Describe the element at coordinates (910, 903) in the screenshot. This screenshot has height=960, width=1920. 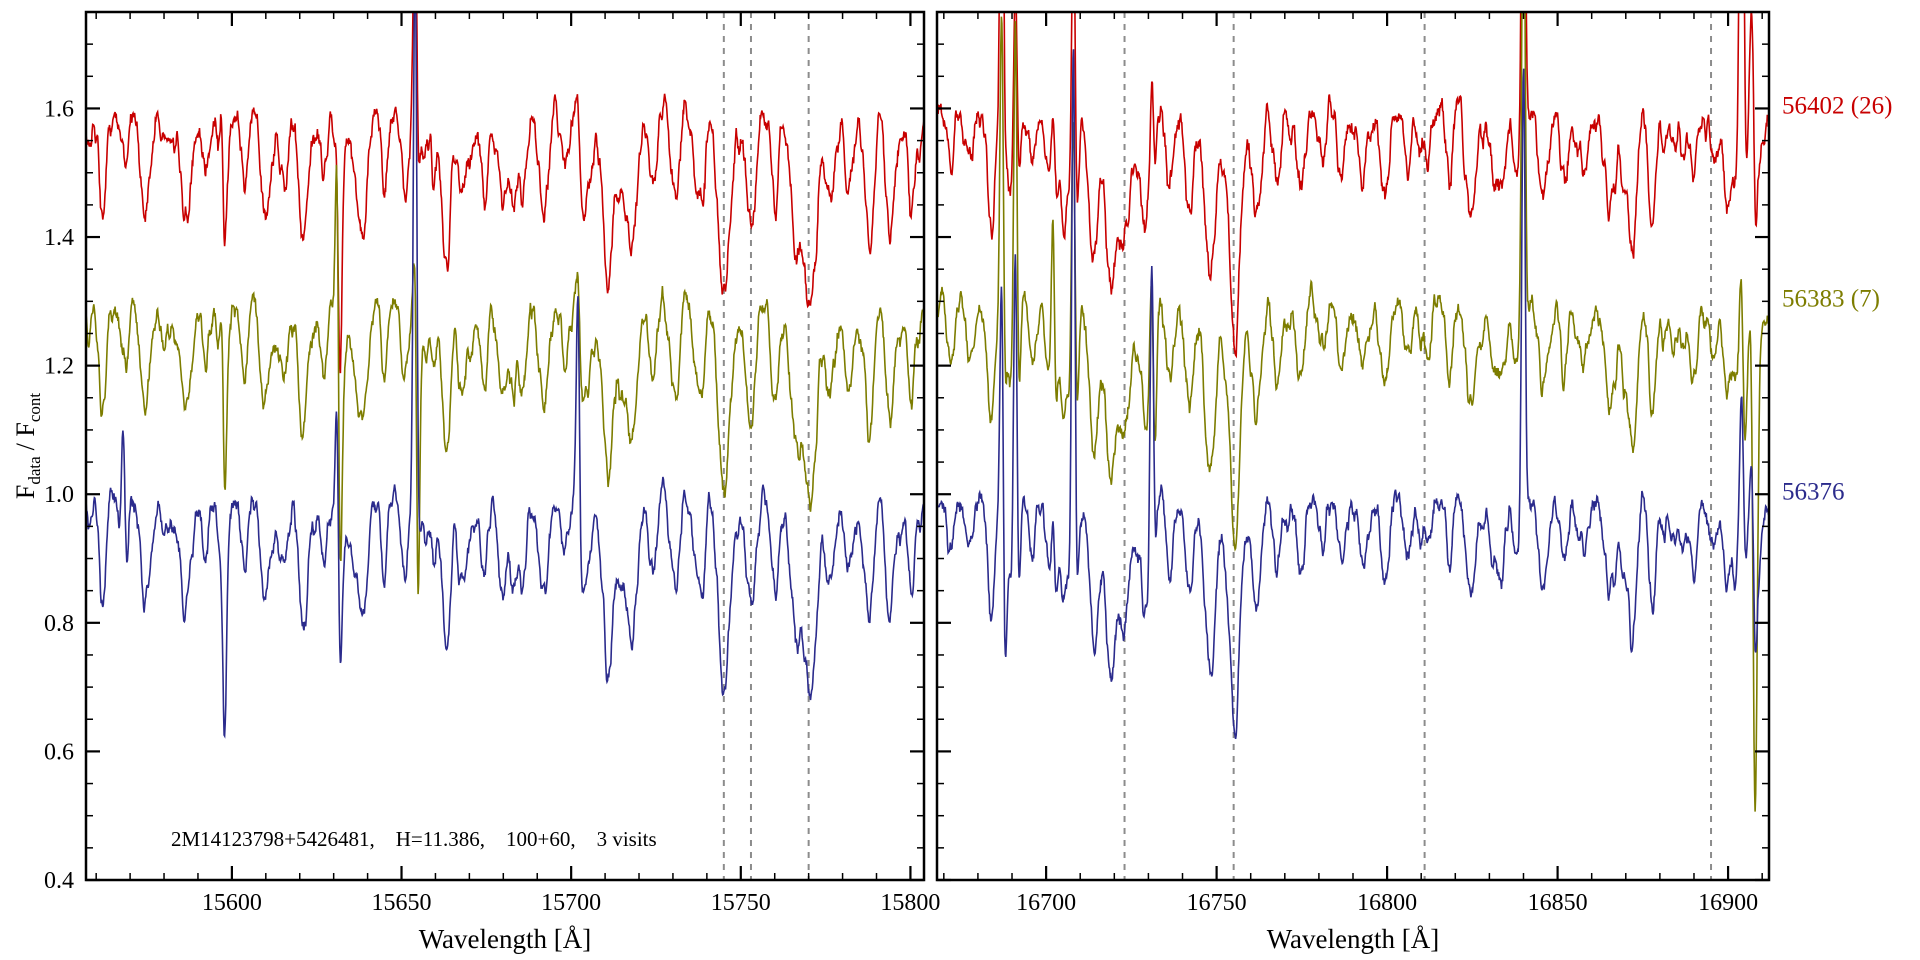
I see `x-tick-label: 15800` at that location.